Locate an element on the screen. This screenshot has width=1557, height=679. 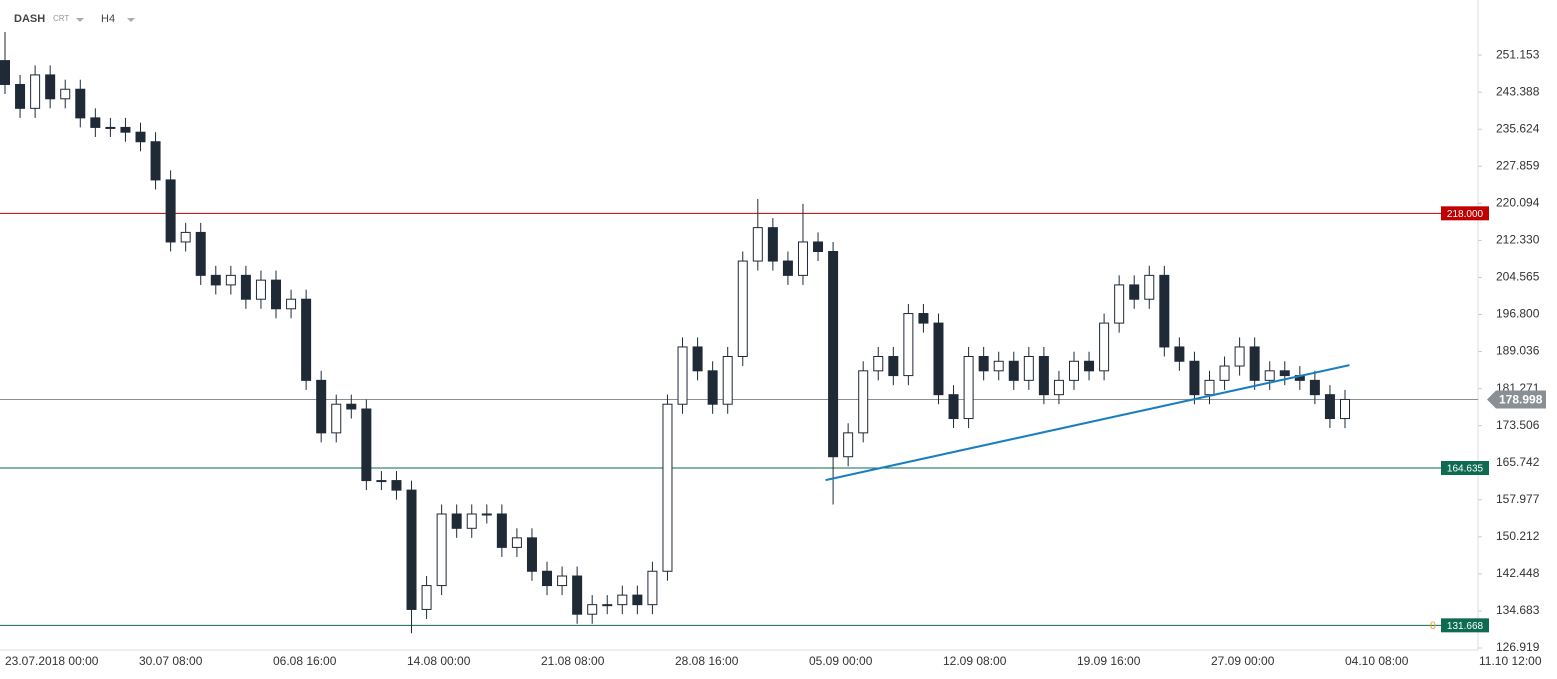
y-tick-label: 204.565 is located at coordinates (1518, 277).